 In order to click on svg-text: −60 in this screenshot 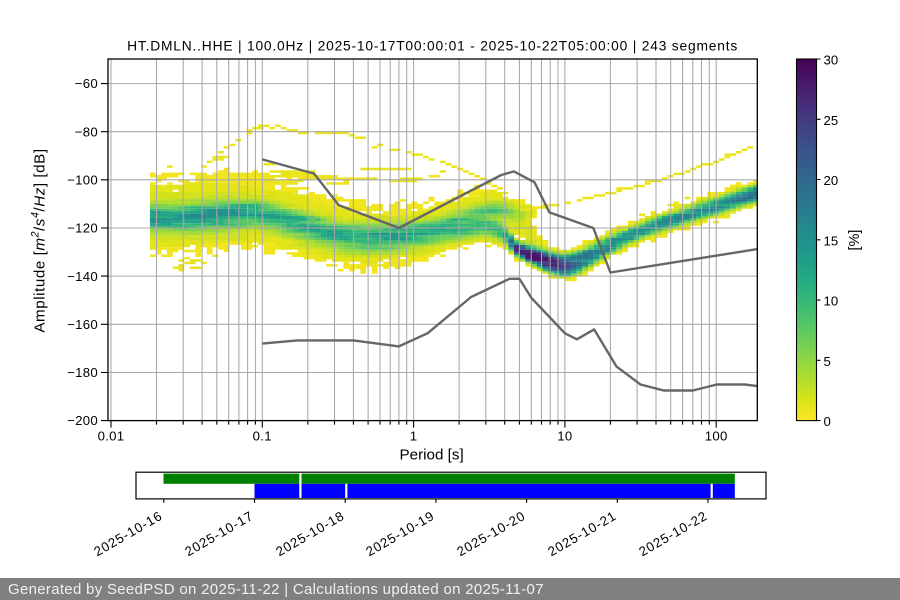, I will do `click(86, 83)`.